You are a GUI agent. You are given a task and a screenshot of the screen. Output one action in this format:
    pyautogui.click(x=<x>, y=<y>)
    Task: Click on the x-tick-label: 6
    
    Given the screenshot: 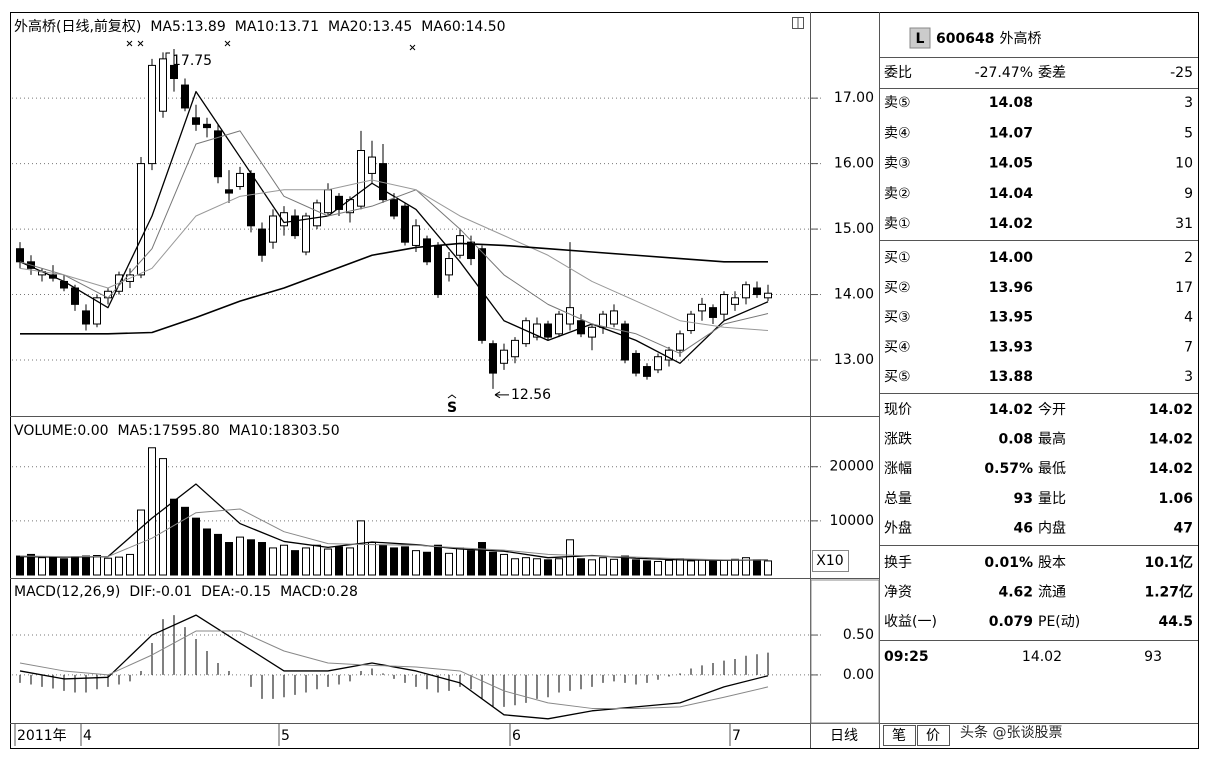 What is the action you would take?
    pyautogui.click(x=516, y=736)
    